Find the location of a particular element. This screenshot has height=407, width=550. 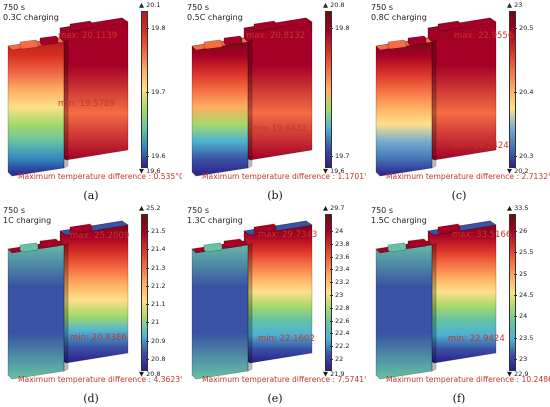

min-temp-label: min: 22.1602 is located at coordinates (286, 339).